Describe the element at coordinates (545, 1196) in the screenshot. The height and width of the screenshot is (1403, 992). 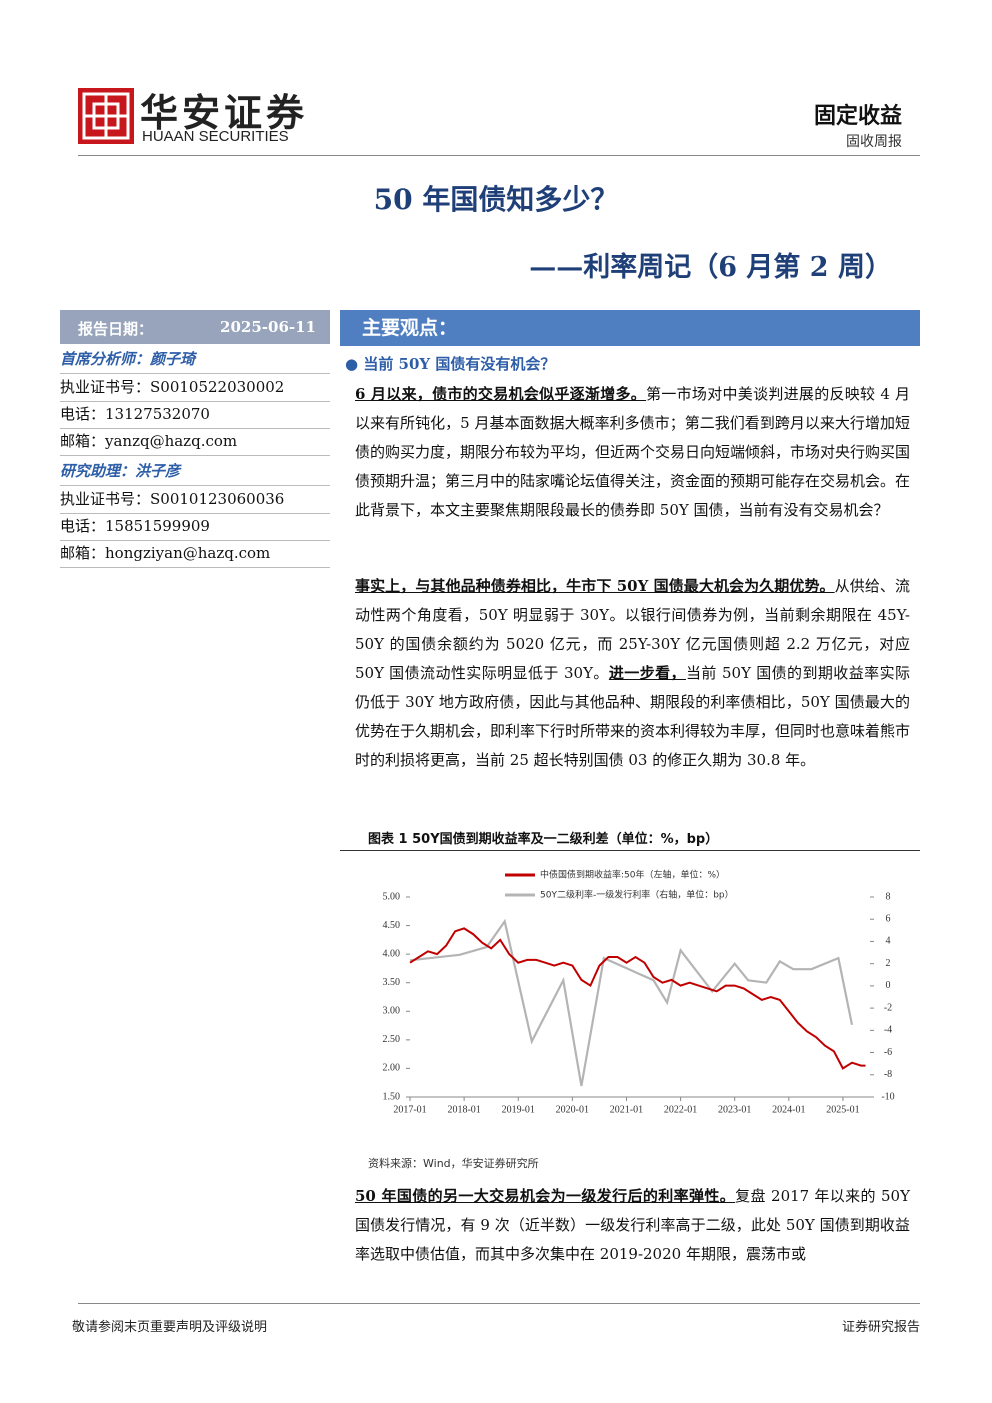
I see `paragraph-lead: 50 年国债的另一大交易机会为一级发行后的利率弹性。` at that location.